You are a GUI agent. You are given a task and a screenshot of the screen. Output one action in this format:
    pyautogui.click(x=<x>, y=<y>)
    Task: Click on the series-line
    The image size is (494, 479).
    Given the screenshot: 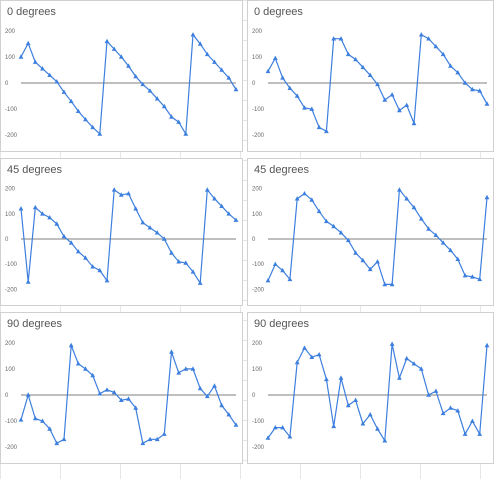 What is the action you would take?
    pyautogui.click(x=128, y=84)
    